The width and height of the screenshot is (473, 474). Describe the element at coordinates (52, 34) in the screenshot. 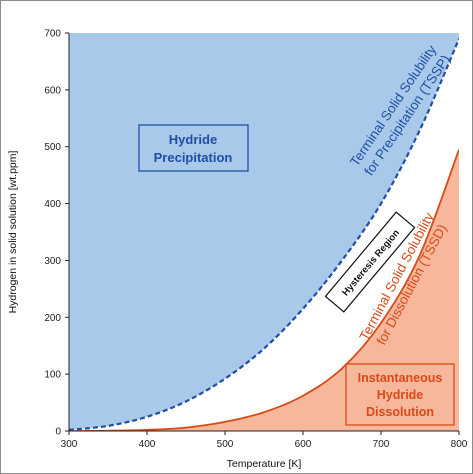

I see `y-tick-label: 700` at that location.